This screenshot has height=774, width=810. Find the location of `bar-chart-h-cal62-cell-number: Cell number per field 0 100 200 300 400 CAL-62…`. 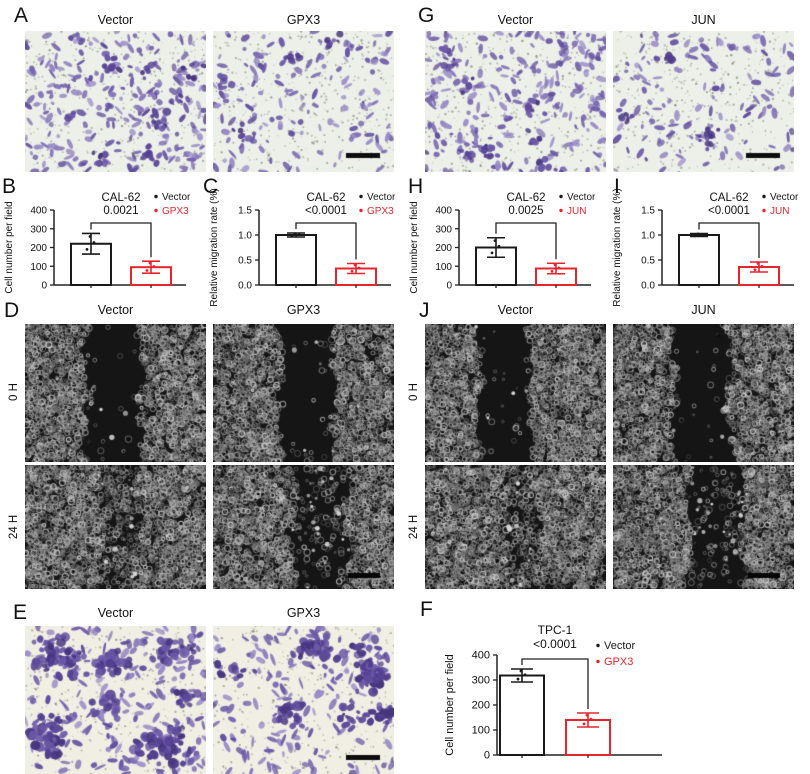

bar-chart-h-cal62-cell-number: Cell number per field 0 100 200 300 400 CAL-62… is located at coordinates (502, 243).